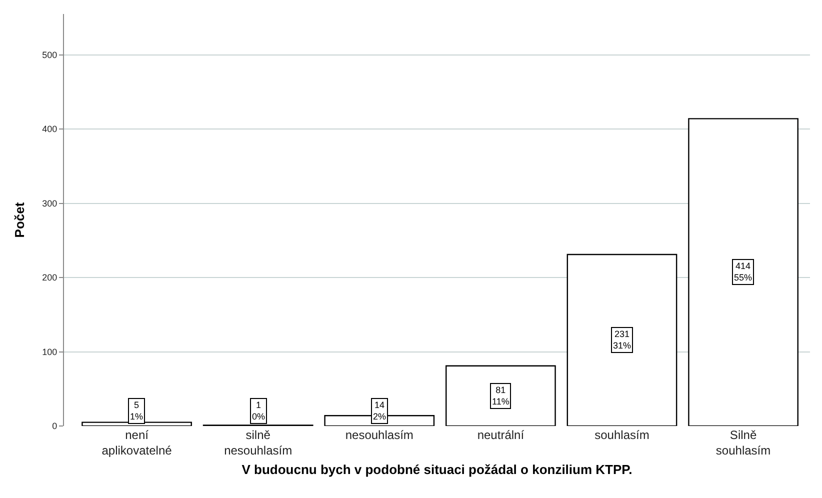  I want to click on y-tick-label: 500, so click(50, 55).